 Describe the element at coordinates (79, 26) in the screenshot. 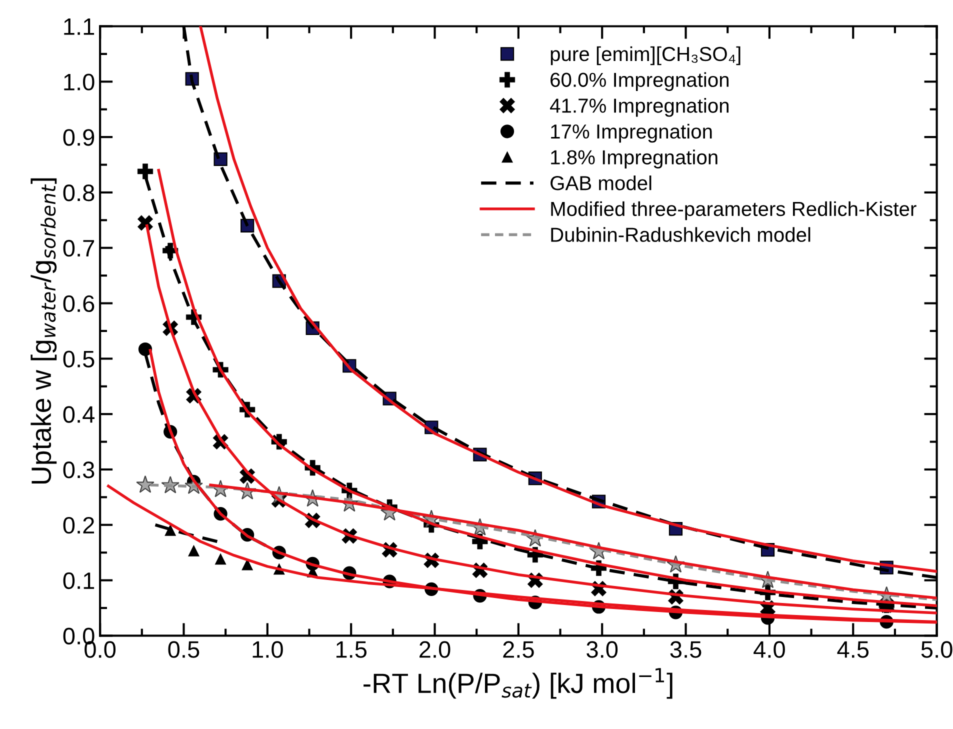

I see `y-tick-label: 1.1` at that location.